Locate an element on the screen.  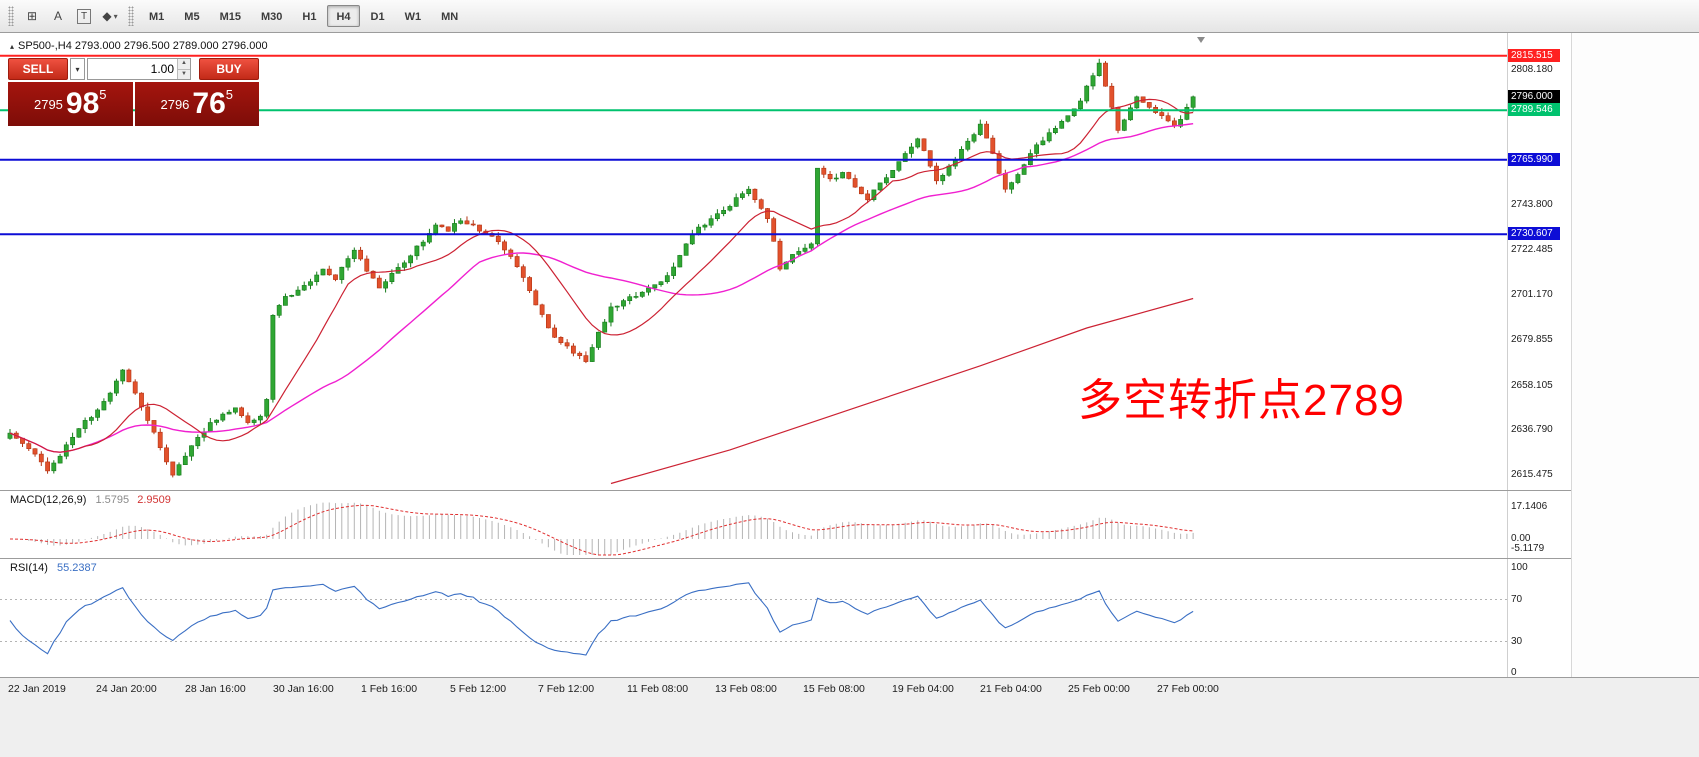
order-type-dropdown: ▾ is located at coordinates (77, 69).